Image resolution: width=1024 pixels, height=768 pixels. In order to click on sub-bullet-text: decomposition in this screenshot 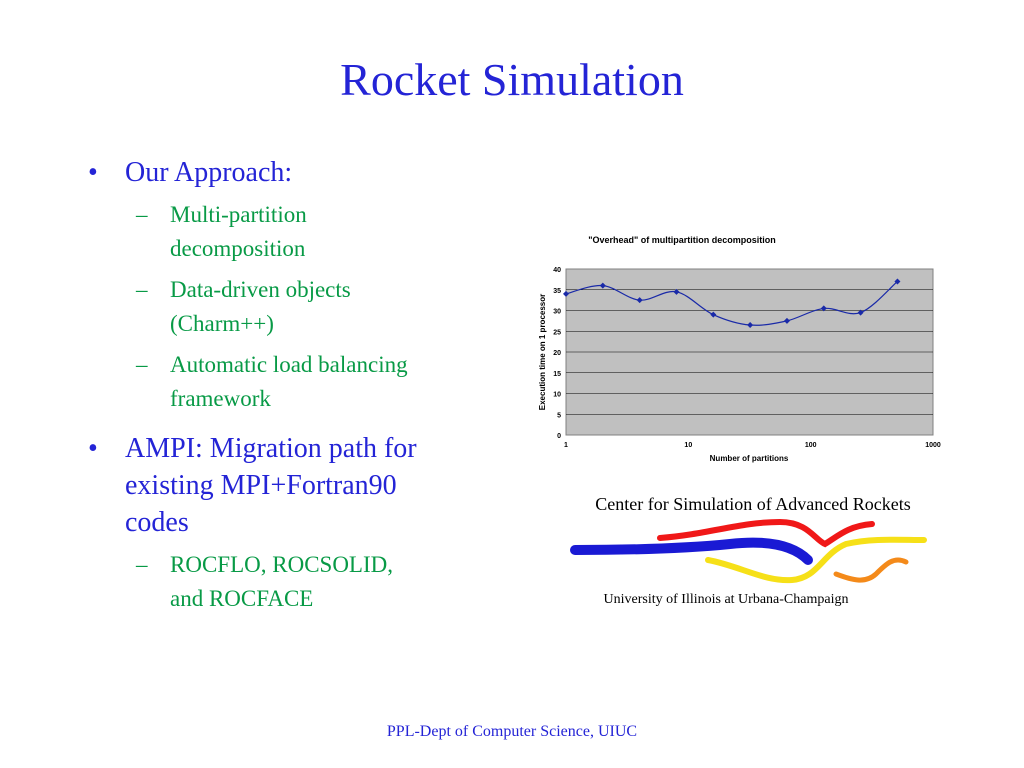, I will do `click(238, 248)`.